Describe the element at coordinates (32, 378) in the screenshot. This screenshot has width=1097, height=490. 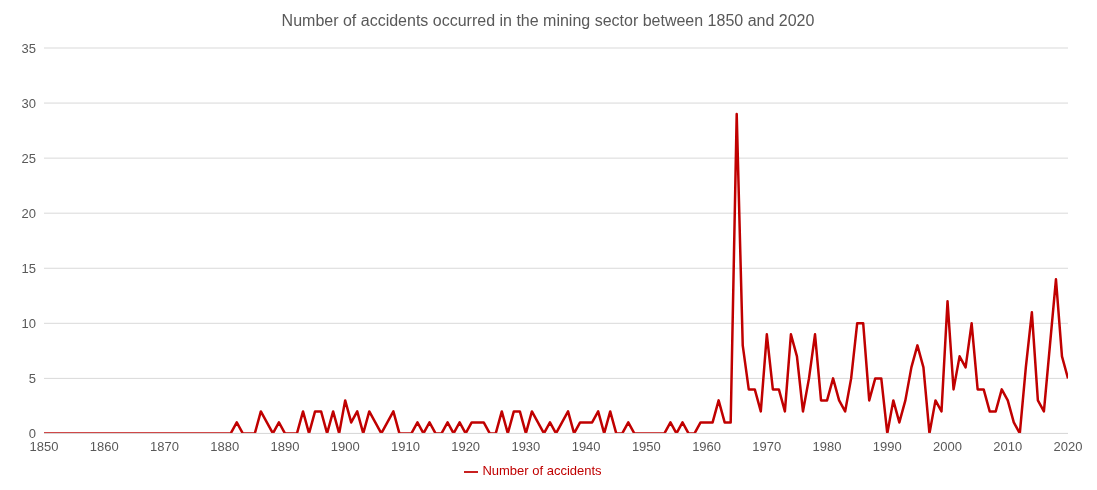
I see `y-tick-label: 5` at that location.